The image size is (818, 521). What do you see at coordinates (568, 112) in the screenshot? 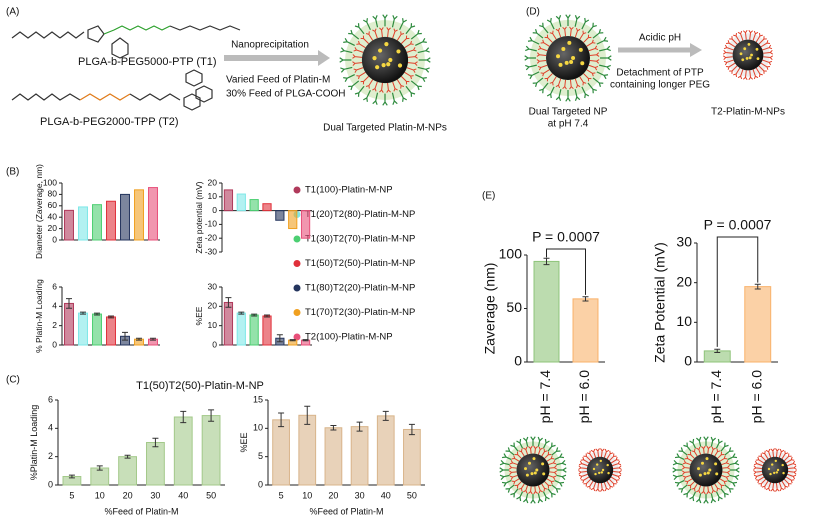
I see `np-label: Dual Targeted NP` at bounding box center [568, 112].